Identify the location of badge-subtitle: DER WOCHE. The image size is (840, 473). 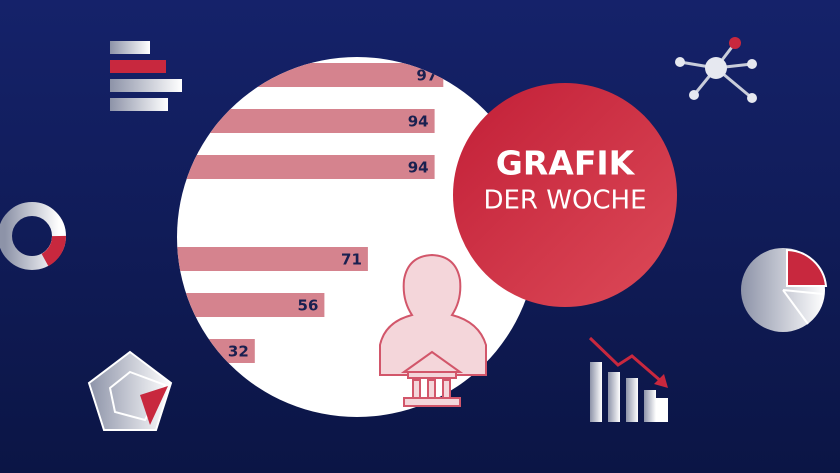
(564, 201).